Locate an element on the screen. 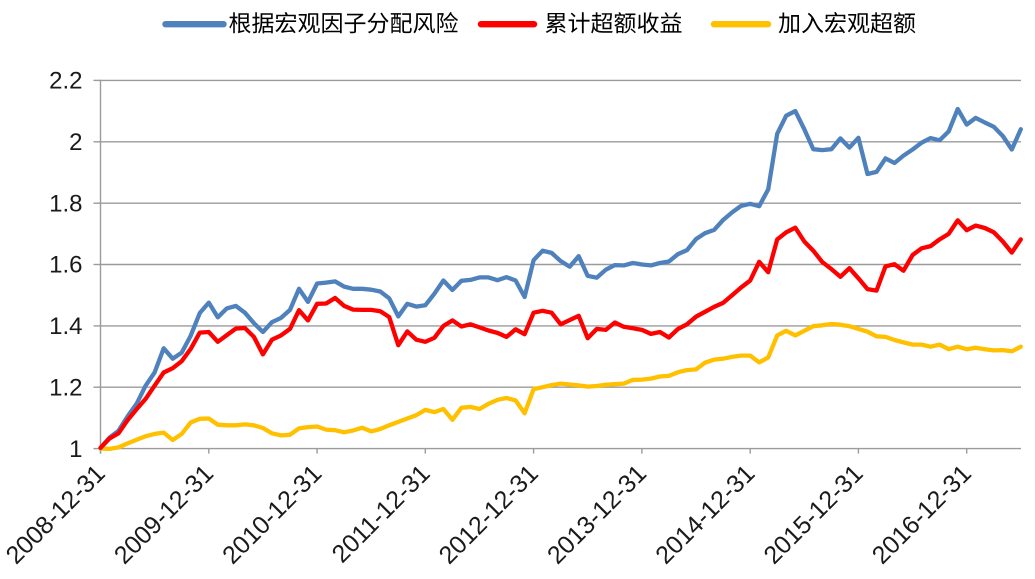 The image size is (1035, 579). svg-text: 2.2 is located at coordinates (65, 81).